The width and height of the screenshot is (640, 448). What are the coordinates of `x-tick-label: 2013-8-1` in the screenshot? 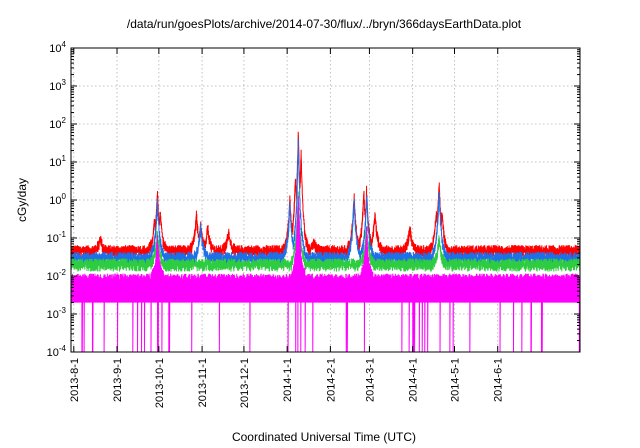 It's located at (75, 380).